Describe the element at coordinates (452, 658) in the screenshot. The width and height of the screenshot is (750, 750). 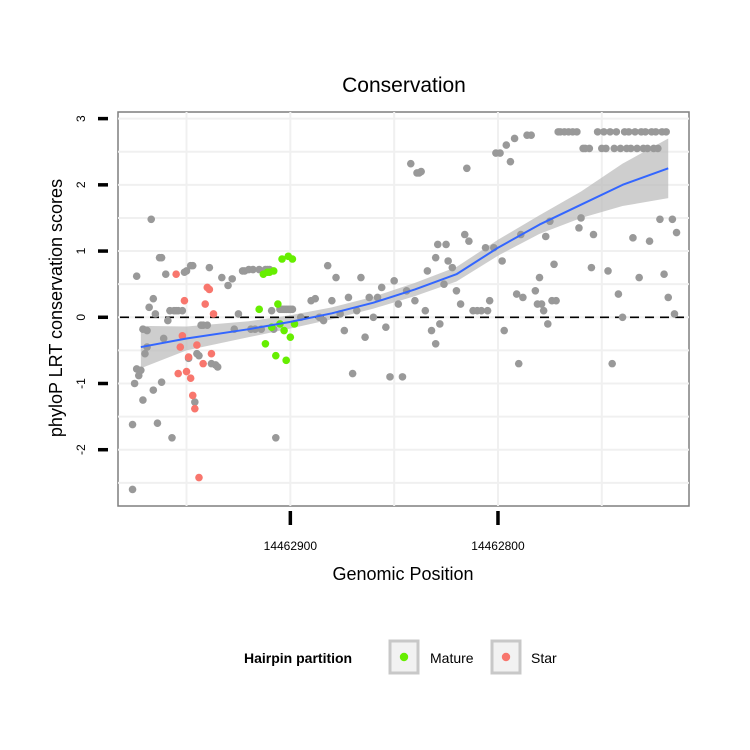
I see `legend-label-mature: Mature` at that location.